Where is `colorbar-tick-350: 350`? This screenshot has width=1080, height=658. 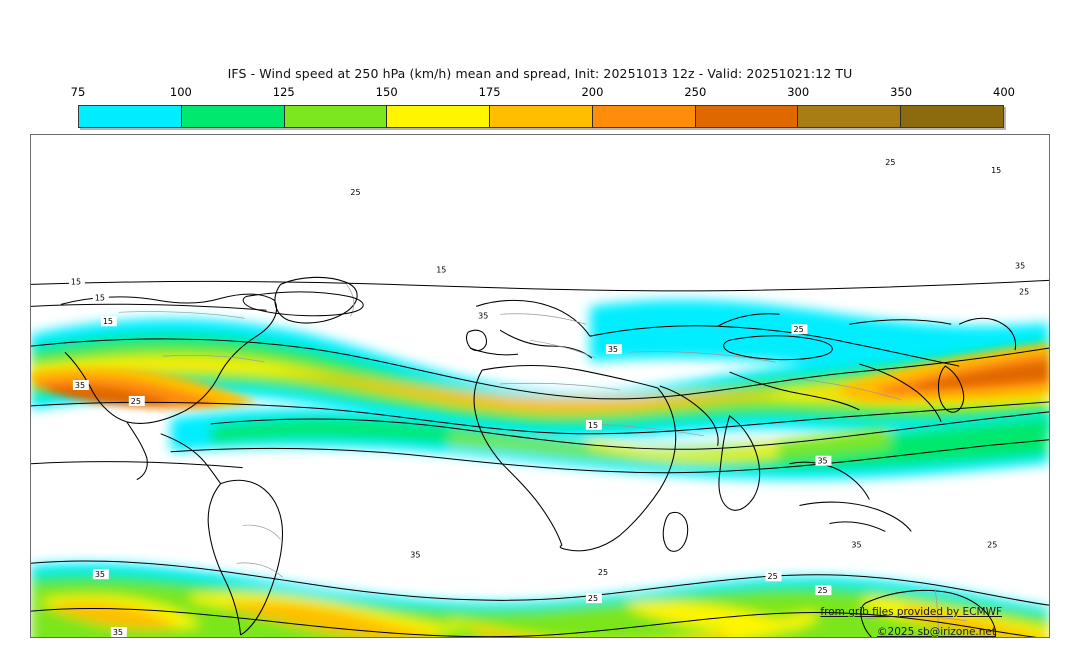 colorbar-tick-350: 350 is located at coordinates (901, 92).